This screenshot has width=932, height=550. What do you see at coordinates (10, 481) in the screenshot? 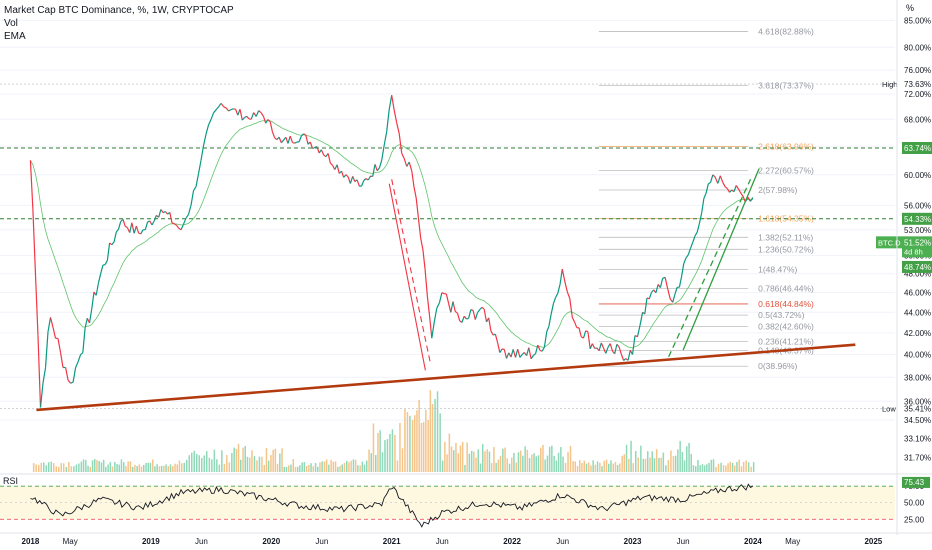
I see `rsi-legend: RSI` at bounding box center [10, 481].